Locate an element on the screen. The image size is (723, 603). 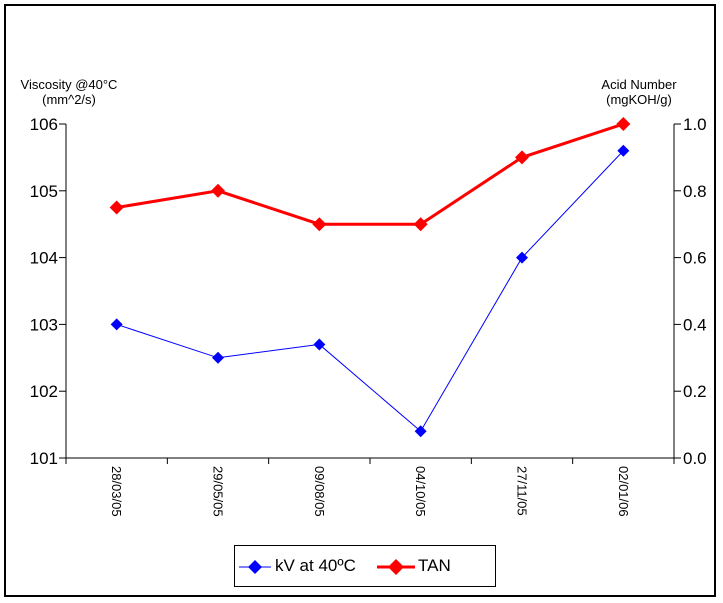
right-tick-label: 0.2 is located at coordinates (695, 391).